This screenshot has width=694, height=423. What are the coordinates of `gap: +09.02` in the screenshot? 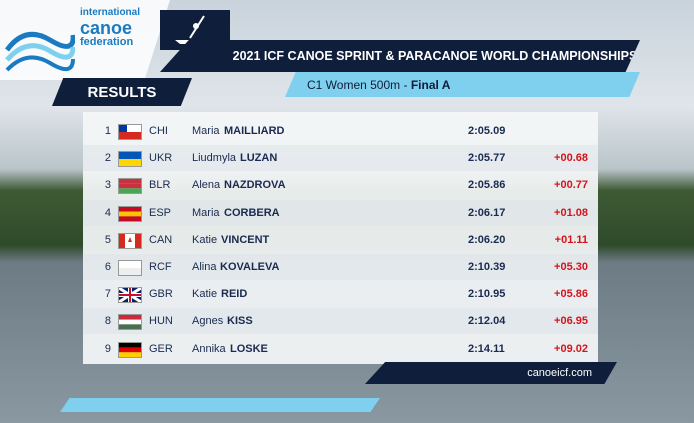 It's located at (571, 348).